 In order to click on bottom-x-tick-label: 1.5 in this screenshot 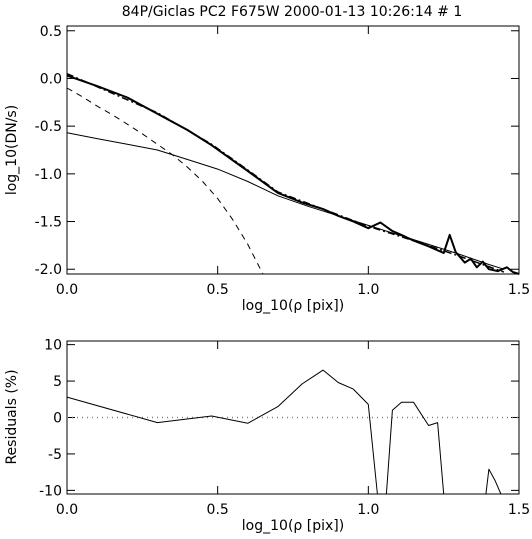, I will do `click(519, 510)`.